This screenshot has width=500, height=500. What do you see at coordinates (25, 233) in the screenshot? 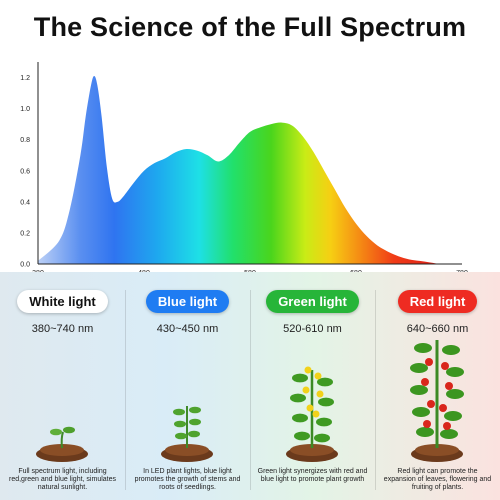
I see `y-tick-label: 0.2` at bounding box center [25, 233].